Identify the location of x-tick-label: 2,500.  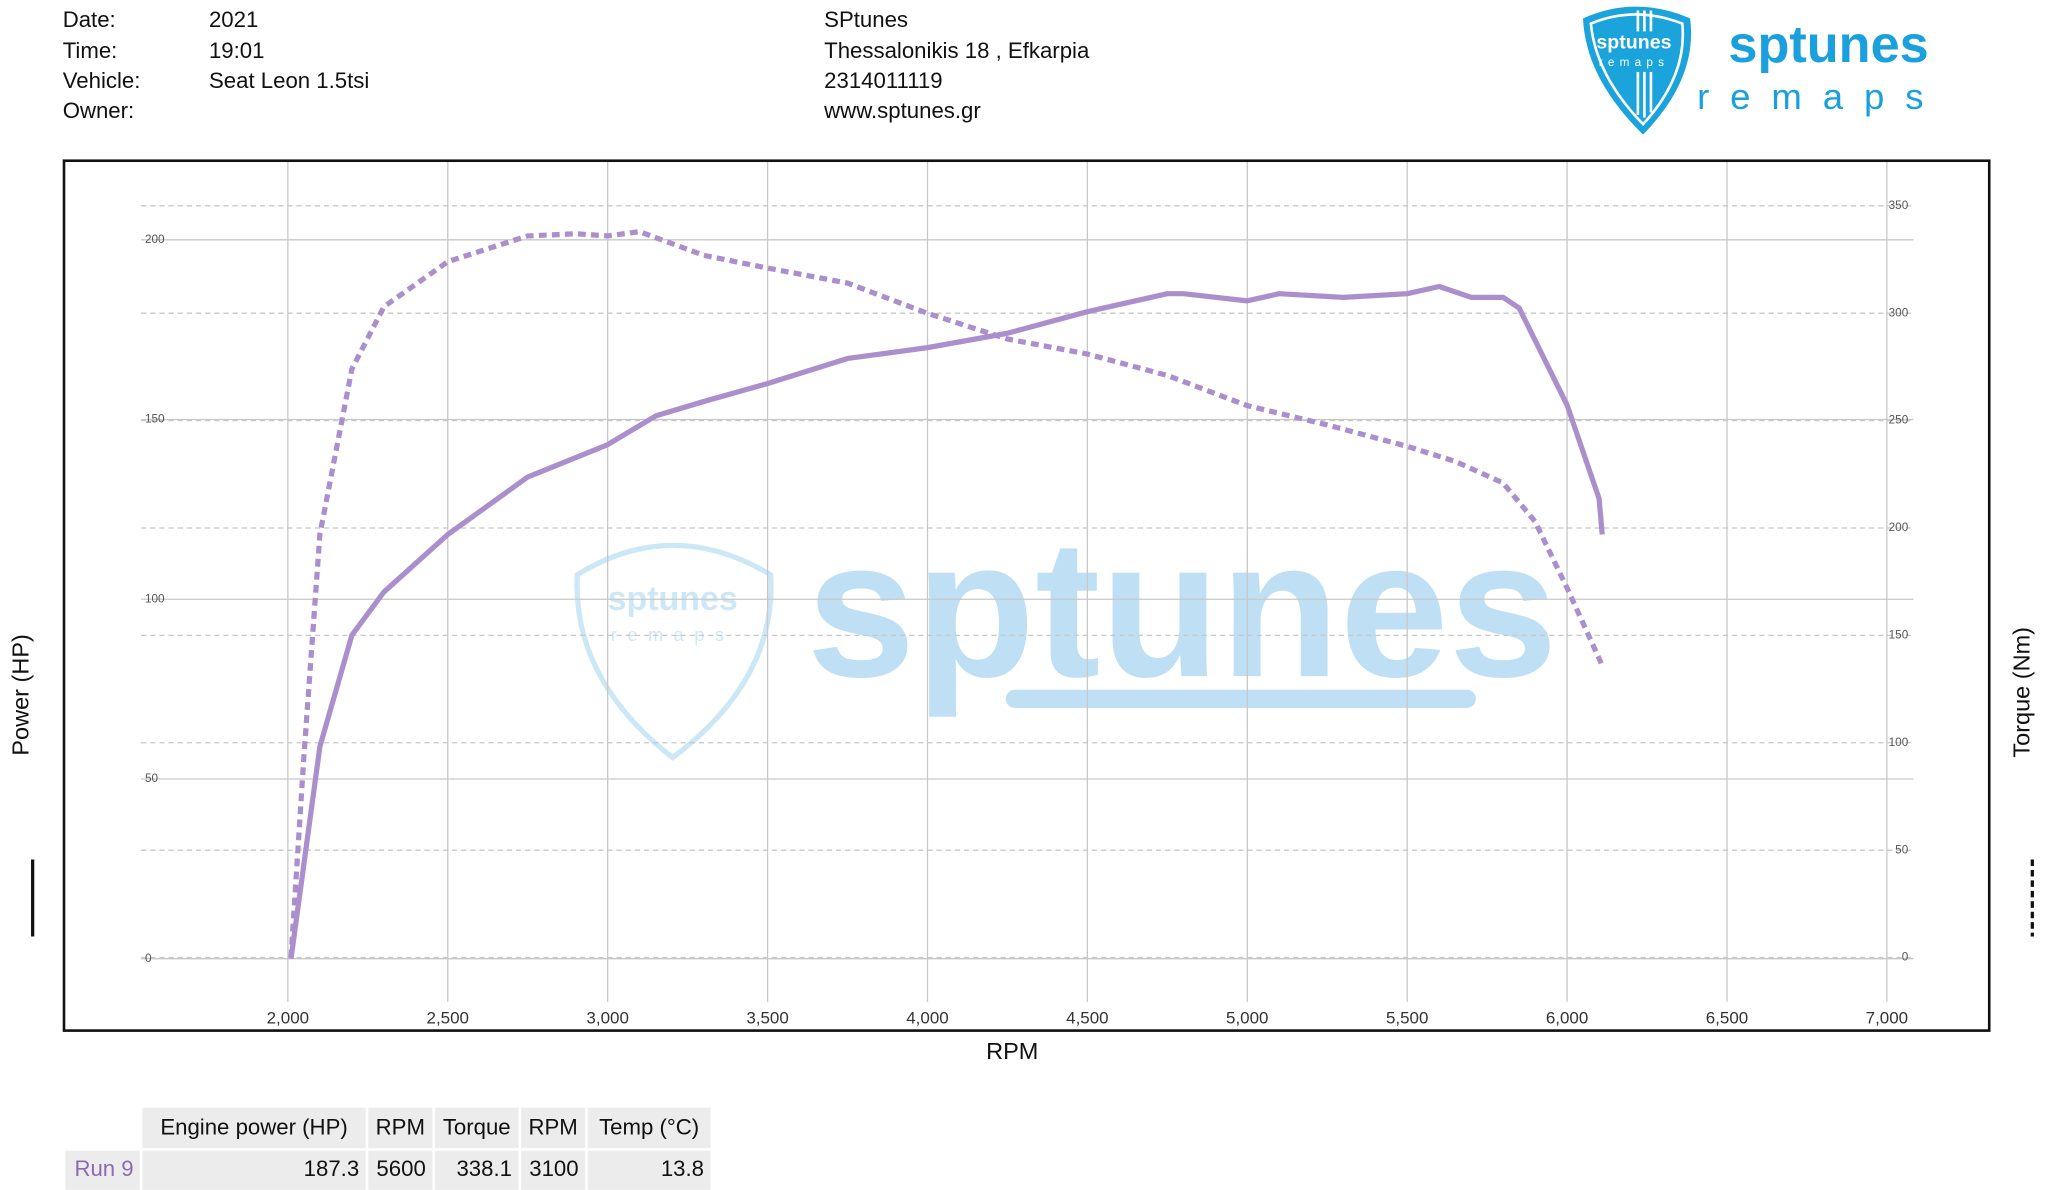
(448, 1017).